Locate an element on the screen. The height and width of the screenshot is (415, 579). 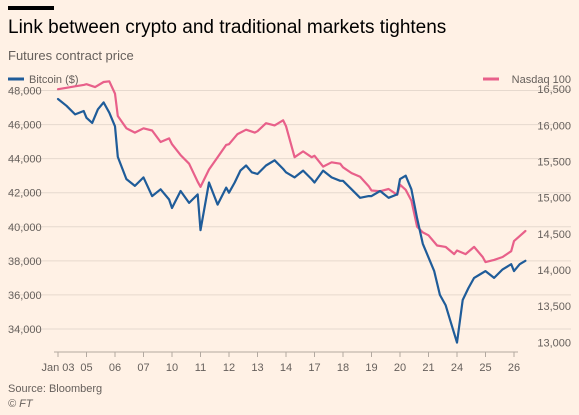
x-tick-label: 12 is located at coordinates (229, 368).